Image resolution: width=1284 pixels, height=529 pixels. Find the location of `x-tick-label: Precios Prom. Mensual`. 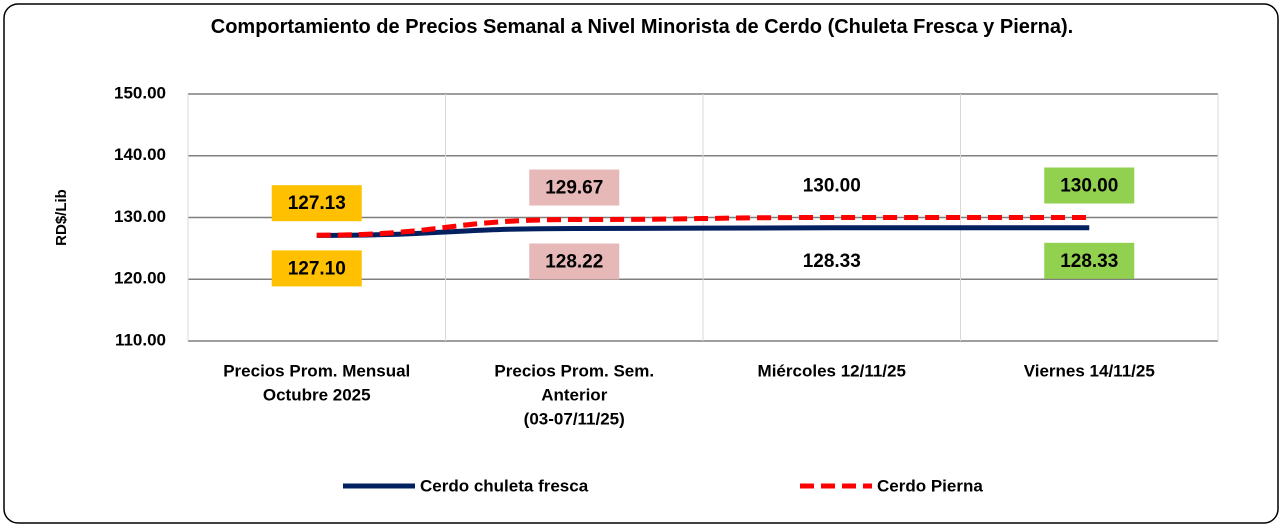

x-tick-label: Precios Prom. Mensual is located at coordinates (316, 370).